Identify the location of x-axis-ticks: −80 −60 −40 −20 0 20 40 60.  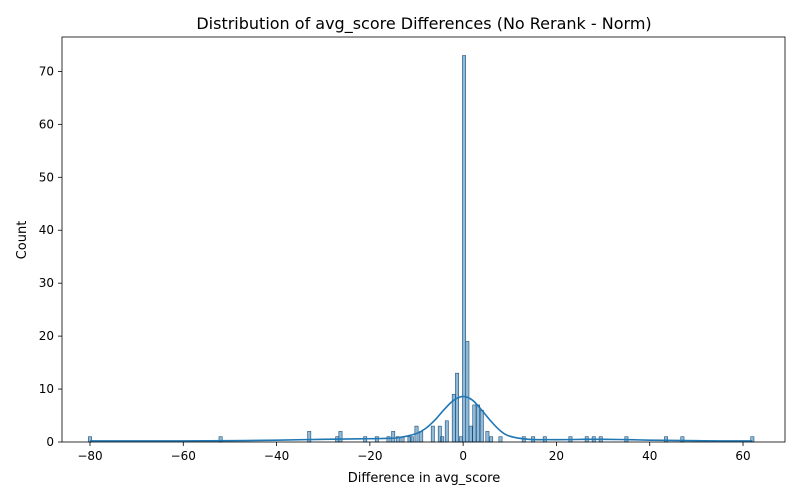
(414, 452).